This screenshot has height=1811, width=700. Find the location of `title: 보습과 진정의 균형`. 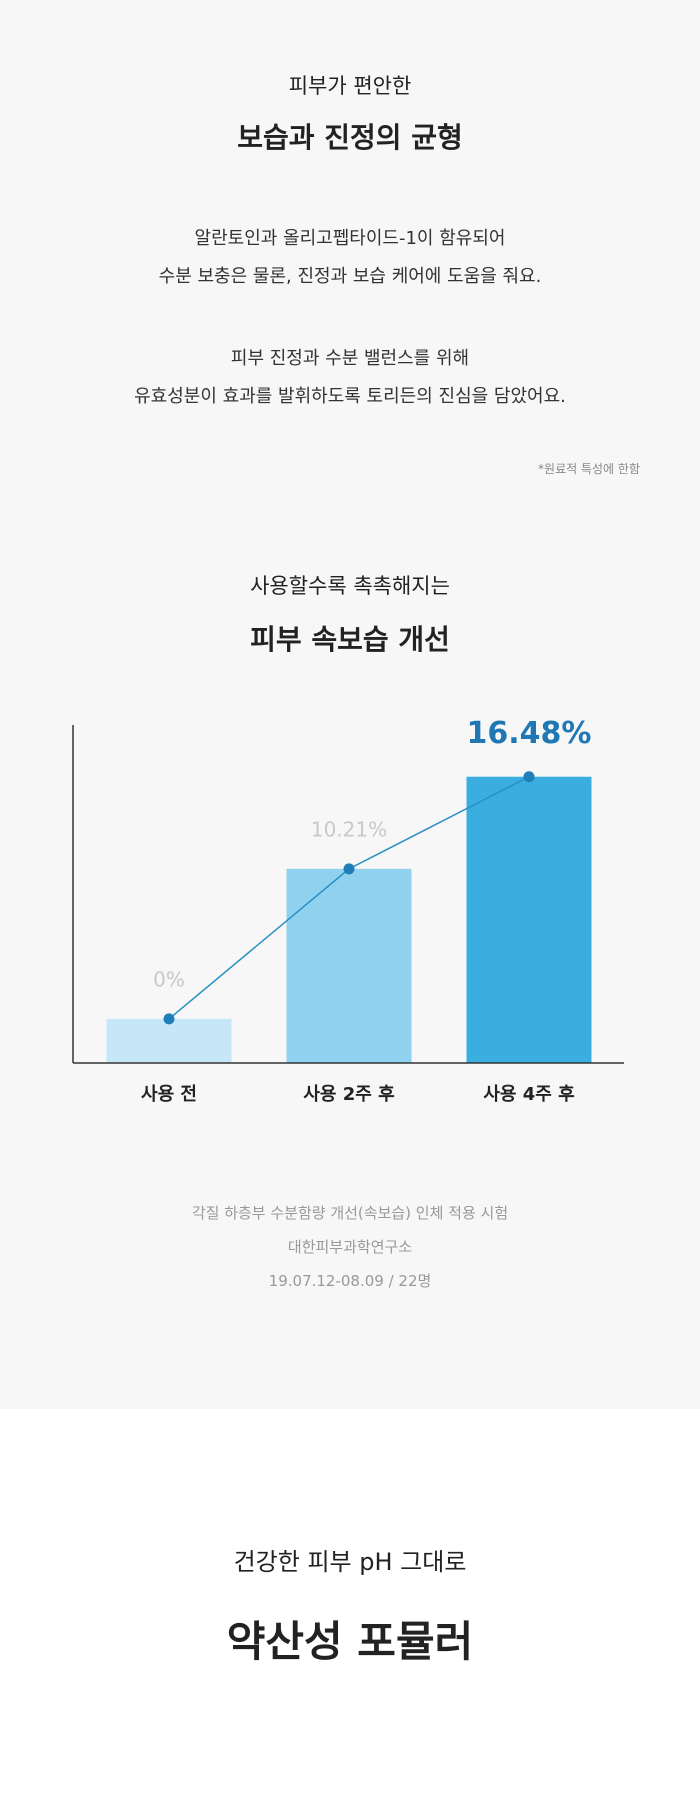

title: 보습과 진정의 균형 is located at coordinates (350, 137).